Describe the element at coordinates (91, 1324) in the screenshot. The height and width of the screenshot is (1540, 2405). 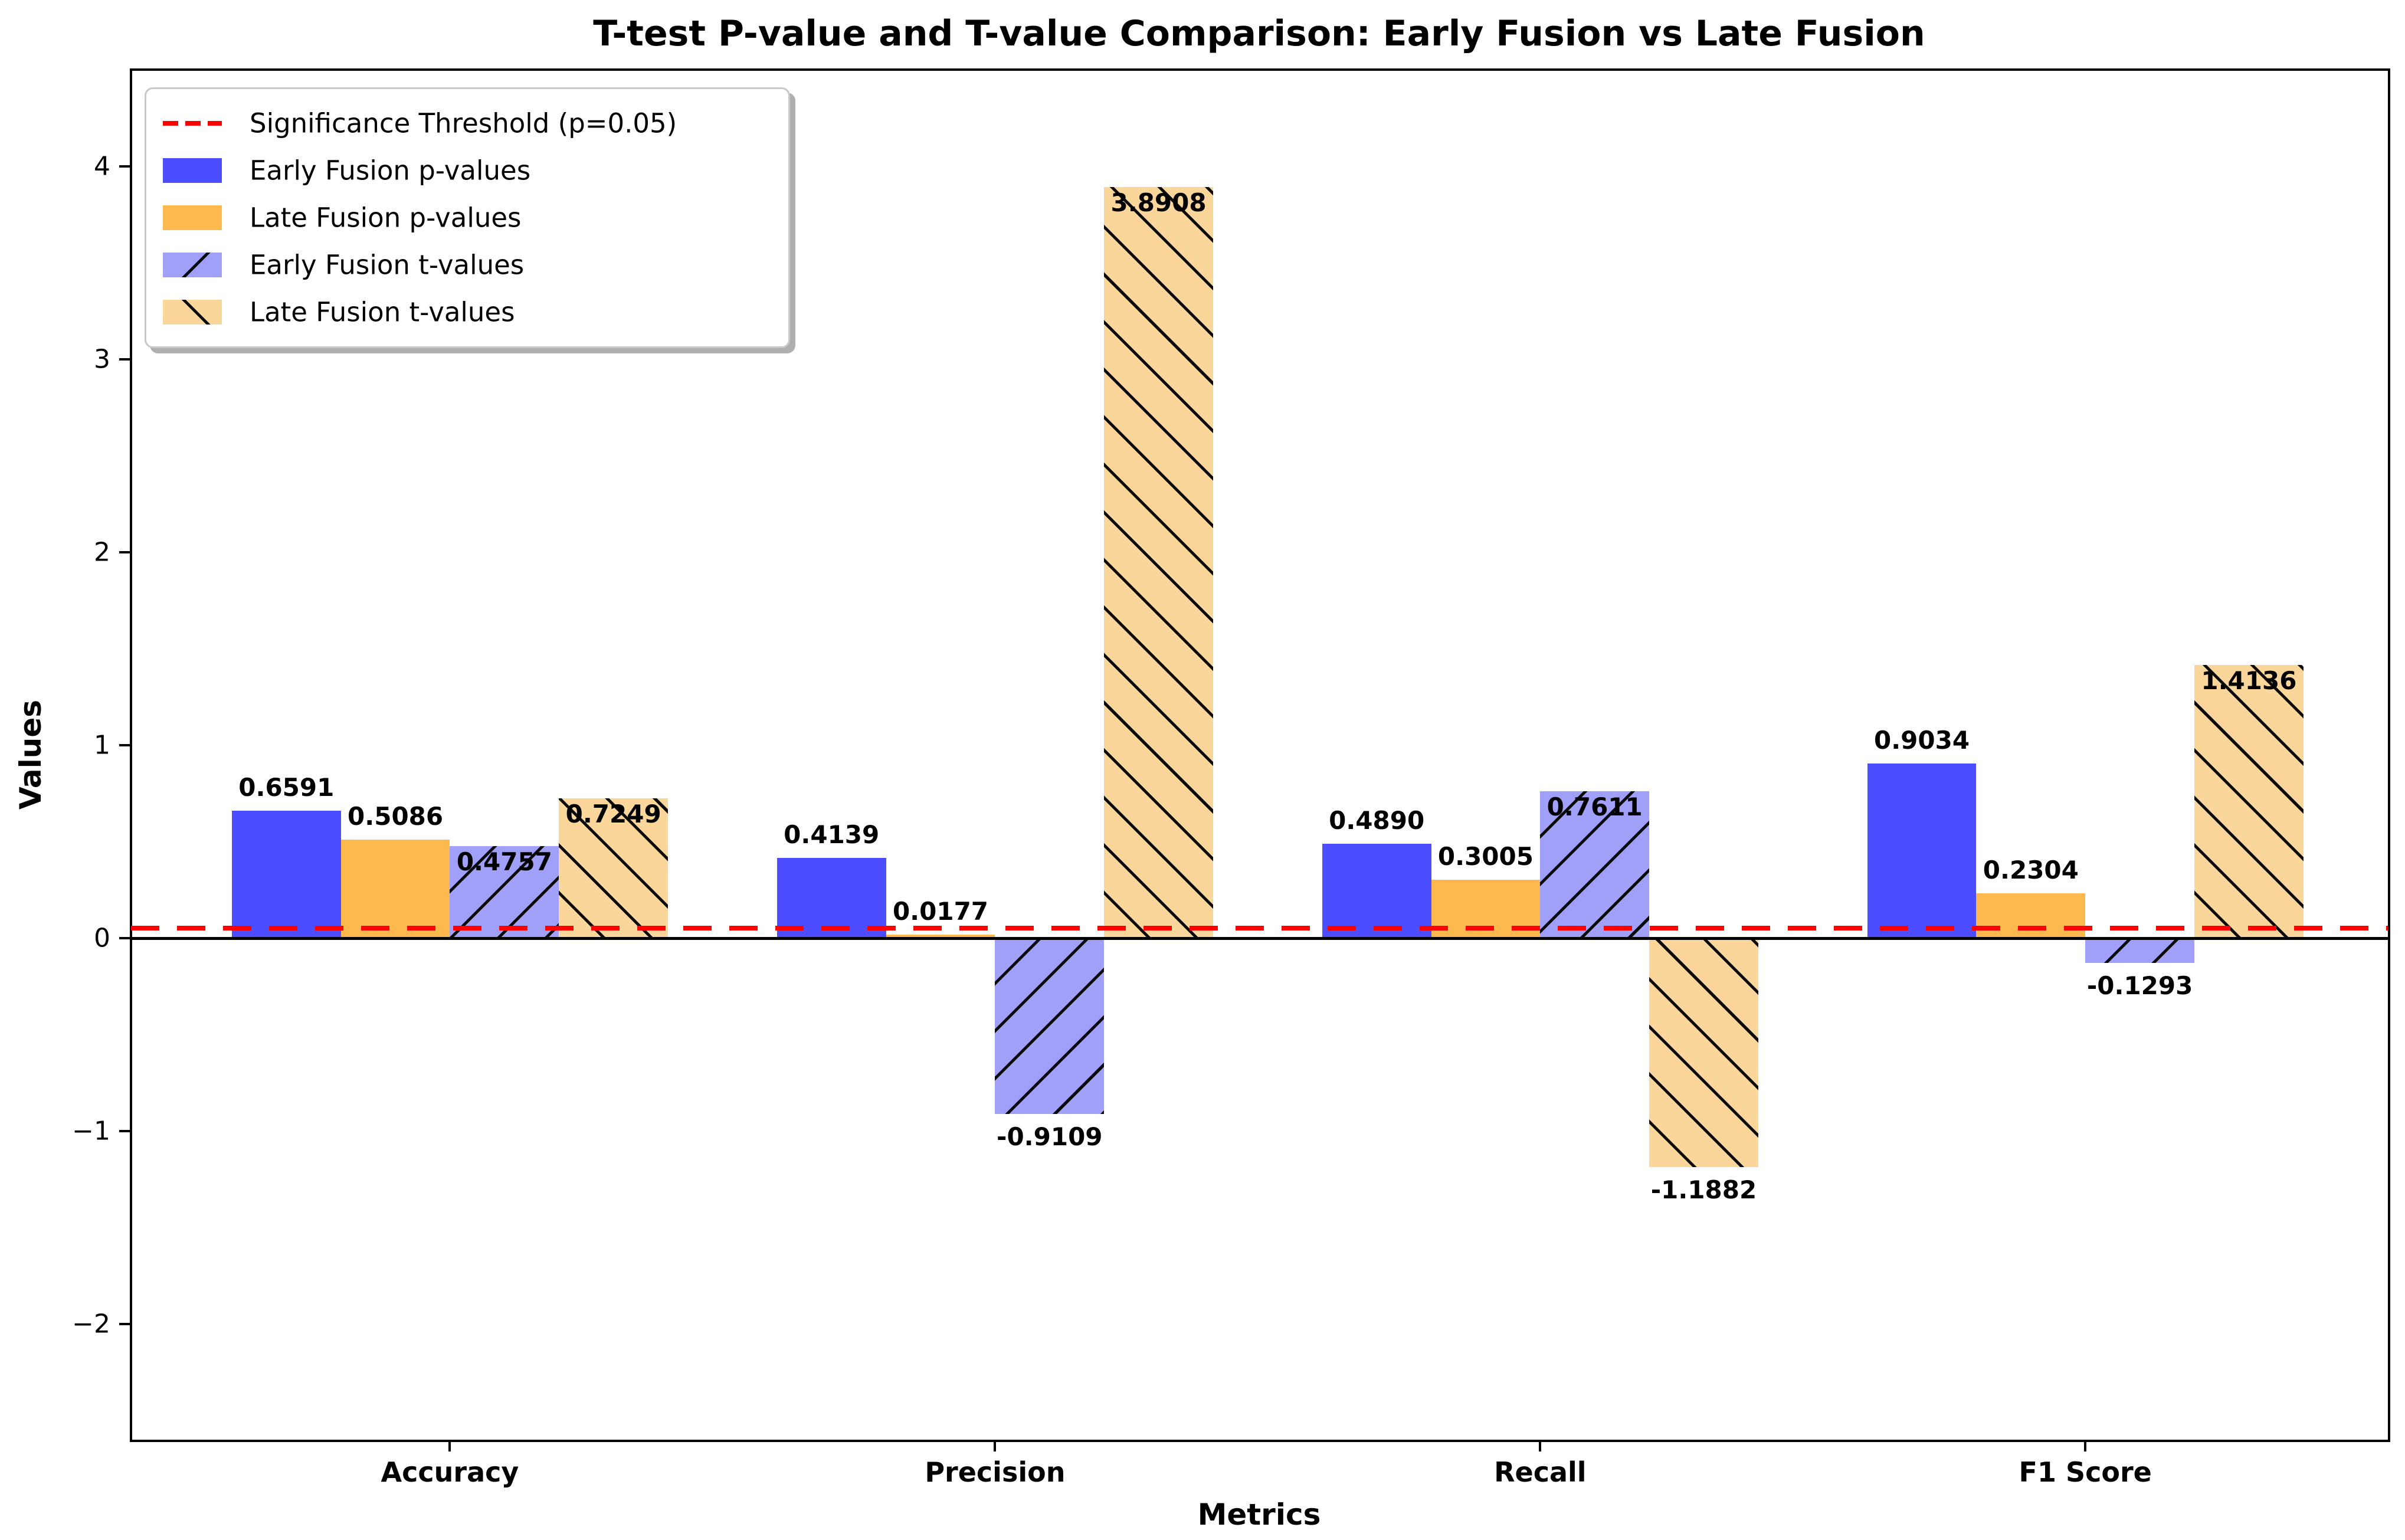
I see `y-tick-label: −2` at that location.